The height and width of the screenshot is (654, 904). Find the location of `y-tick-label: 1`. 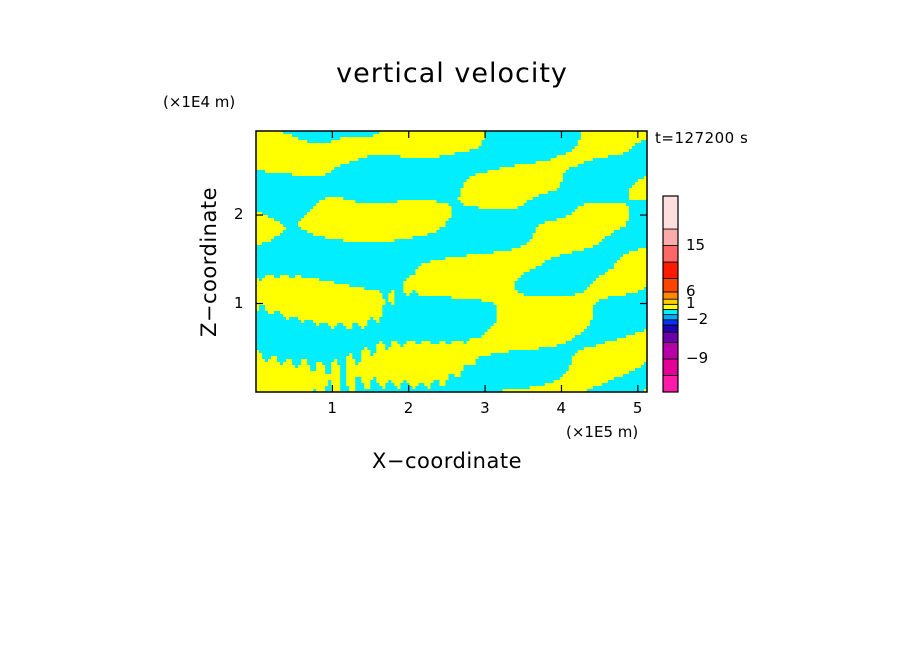

y-tick-label: 1 is located at coordinates (239, 302).